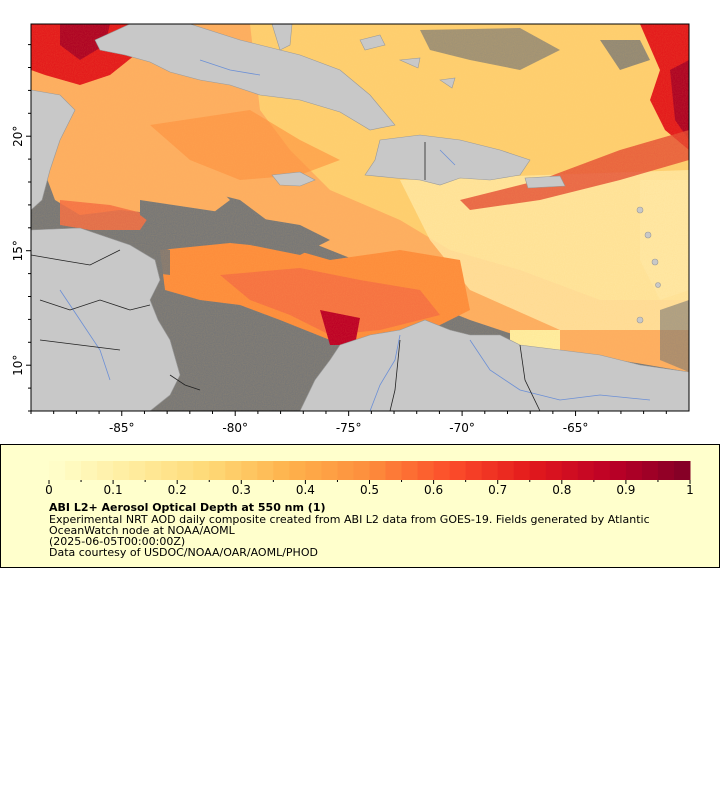  What do you see at coordinates (53, 150) in the screenshot?
I see `land-yucatan` at bounding box center [53, 150].